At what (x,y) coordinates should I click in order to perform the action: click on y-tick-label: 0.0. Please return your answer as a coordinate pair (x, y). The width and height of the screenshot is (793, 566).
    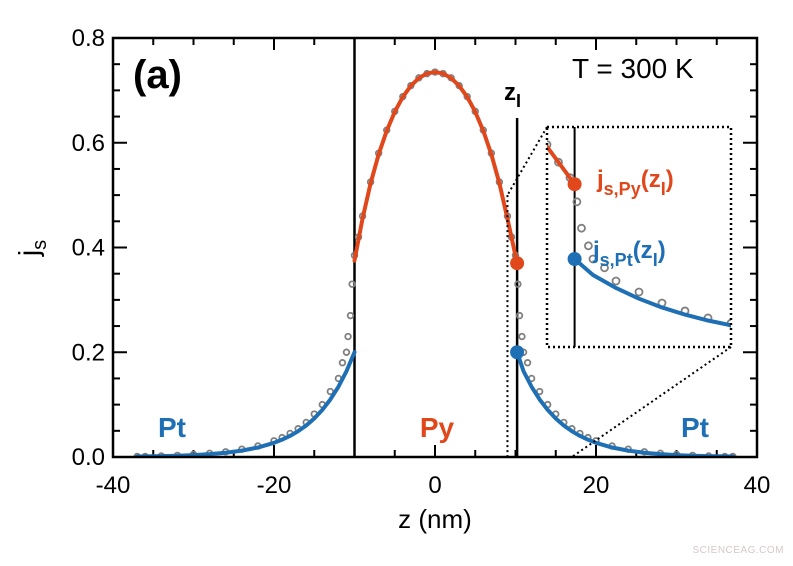
    Looking at the image, I should click on (88, 457).